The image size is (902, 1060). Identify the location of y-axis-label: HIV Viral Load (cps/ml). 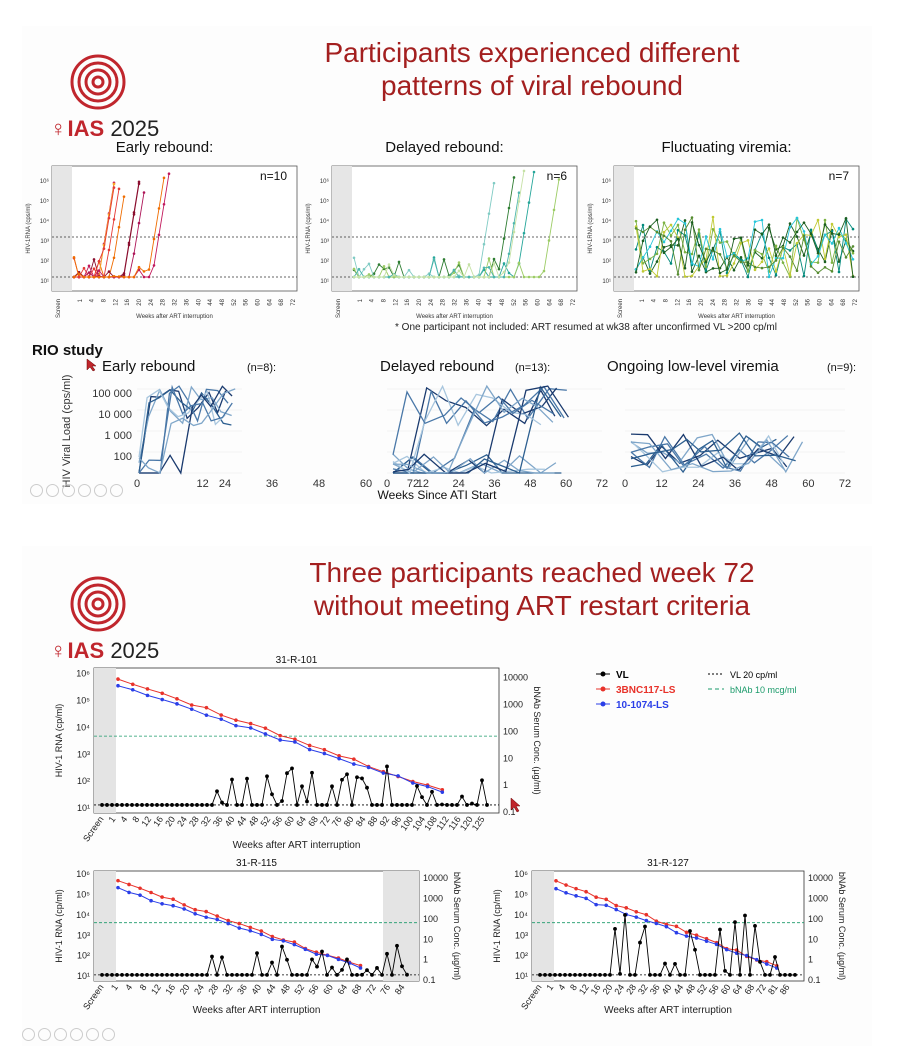
(67, 431).